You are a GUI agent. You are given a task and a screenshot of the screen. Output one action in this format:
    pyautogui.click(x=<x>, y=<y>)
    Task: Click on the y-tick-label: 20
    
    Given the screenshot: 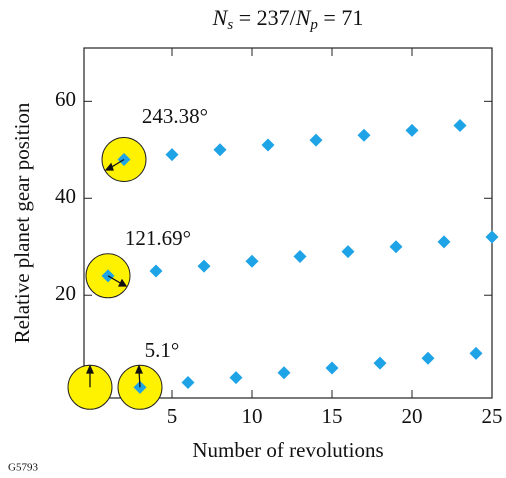 What is the action you would take?
    pyautogui.click(x=65, y=293)
    